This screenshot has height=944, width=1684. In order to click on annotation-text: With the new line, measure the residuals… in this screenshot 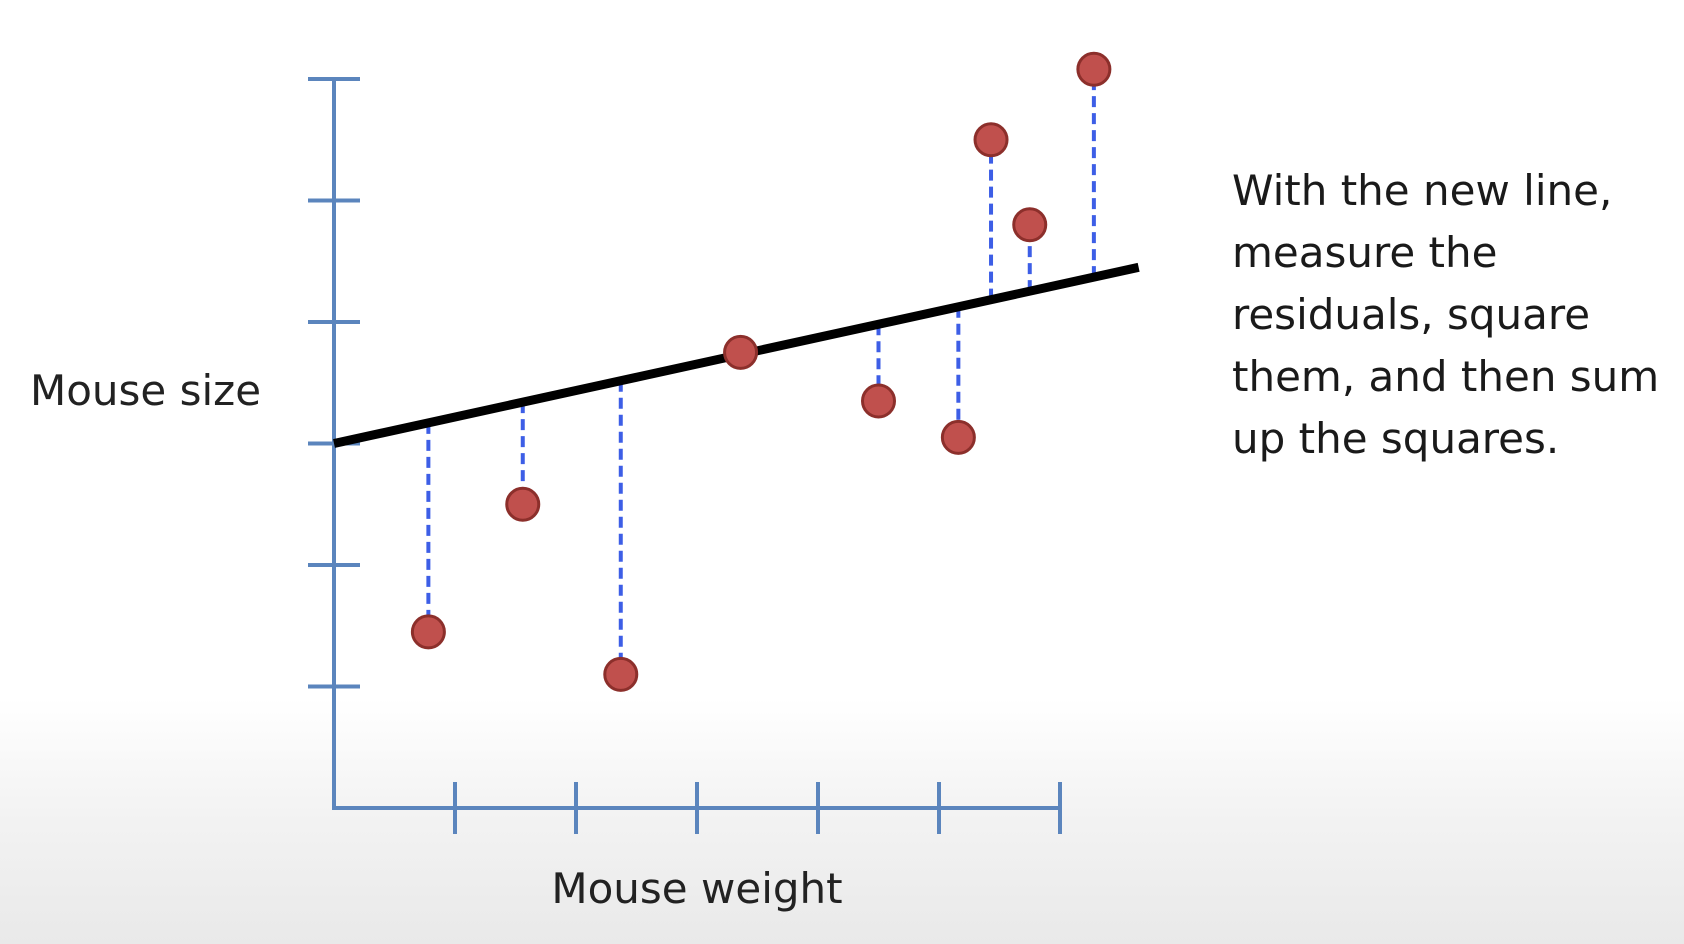, I will do `click(1446, 314)`.